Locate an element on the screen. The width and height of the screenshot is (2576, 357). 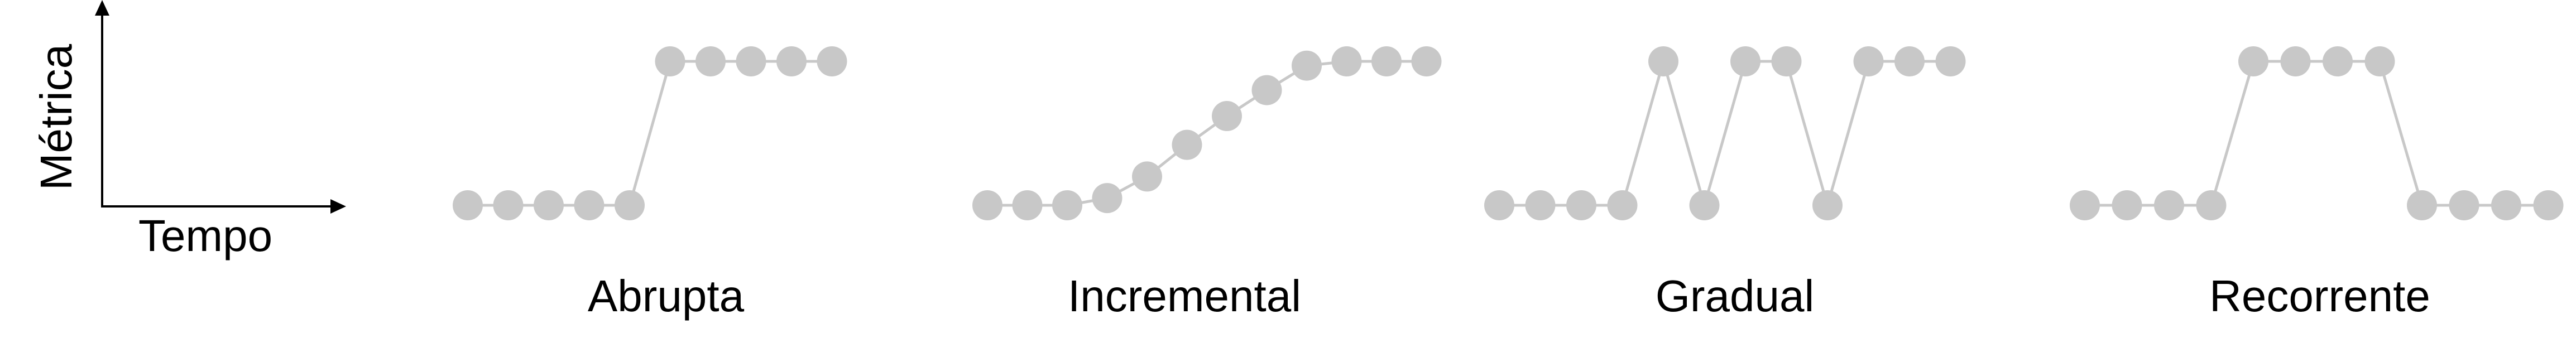
panel-incremental: Incremental is located at coordinates (1207, 184).